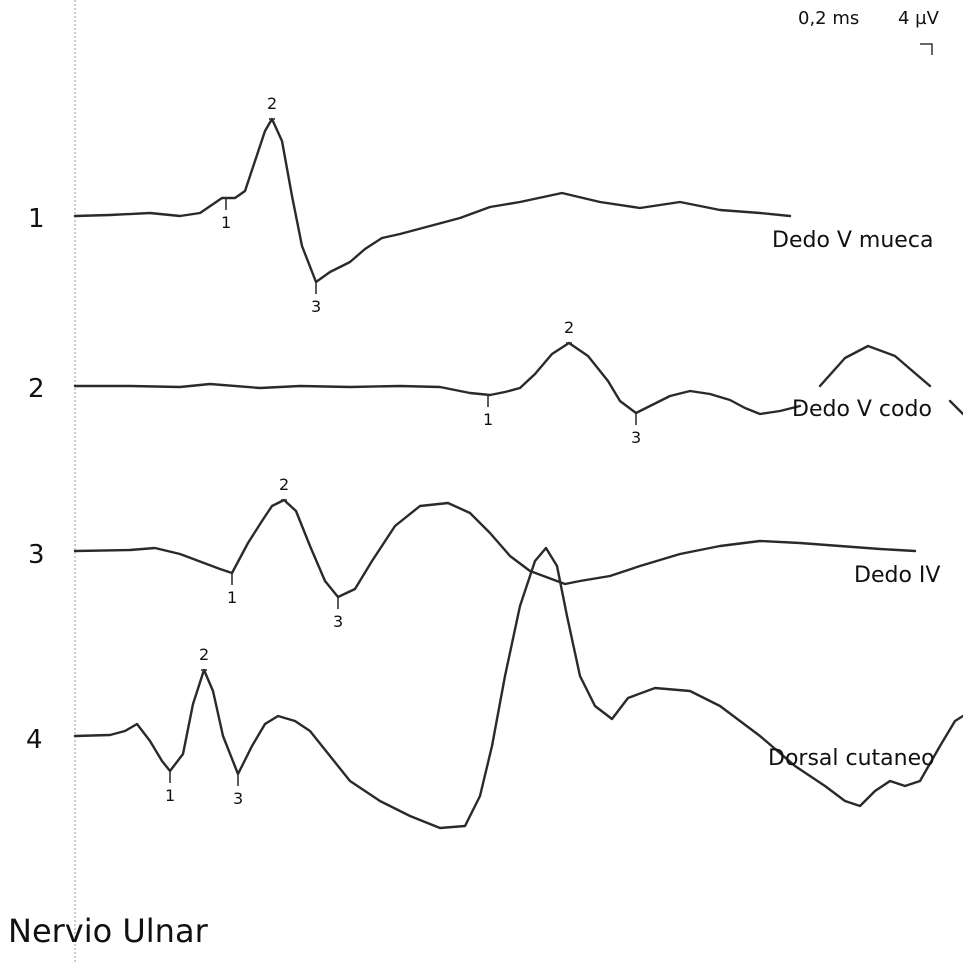 This screenshot has width=963, height=963. Describe the element at coordinates (828, 18) in the screenshot. I see `scale-time-label: 0,2 ms` at that location.